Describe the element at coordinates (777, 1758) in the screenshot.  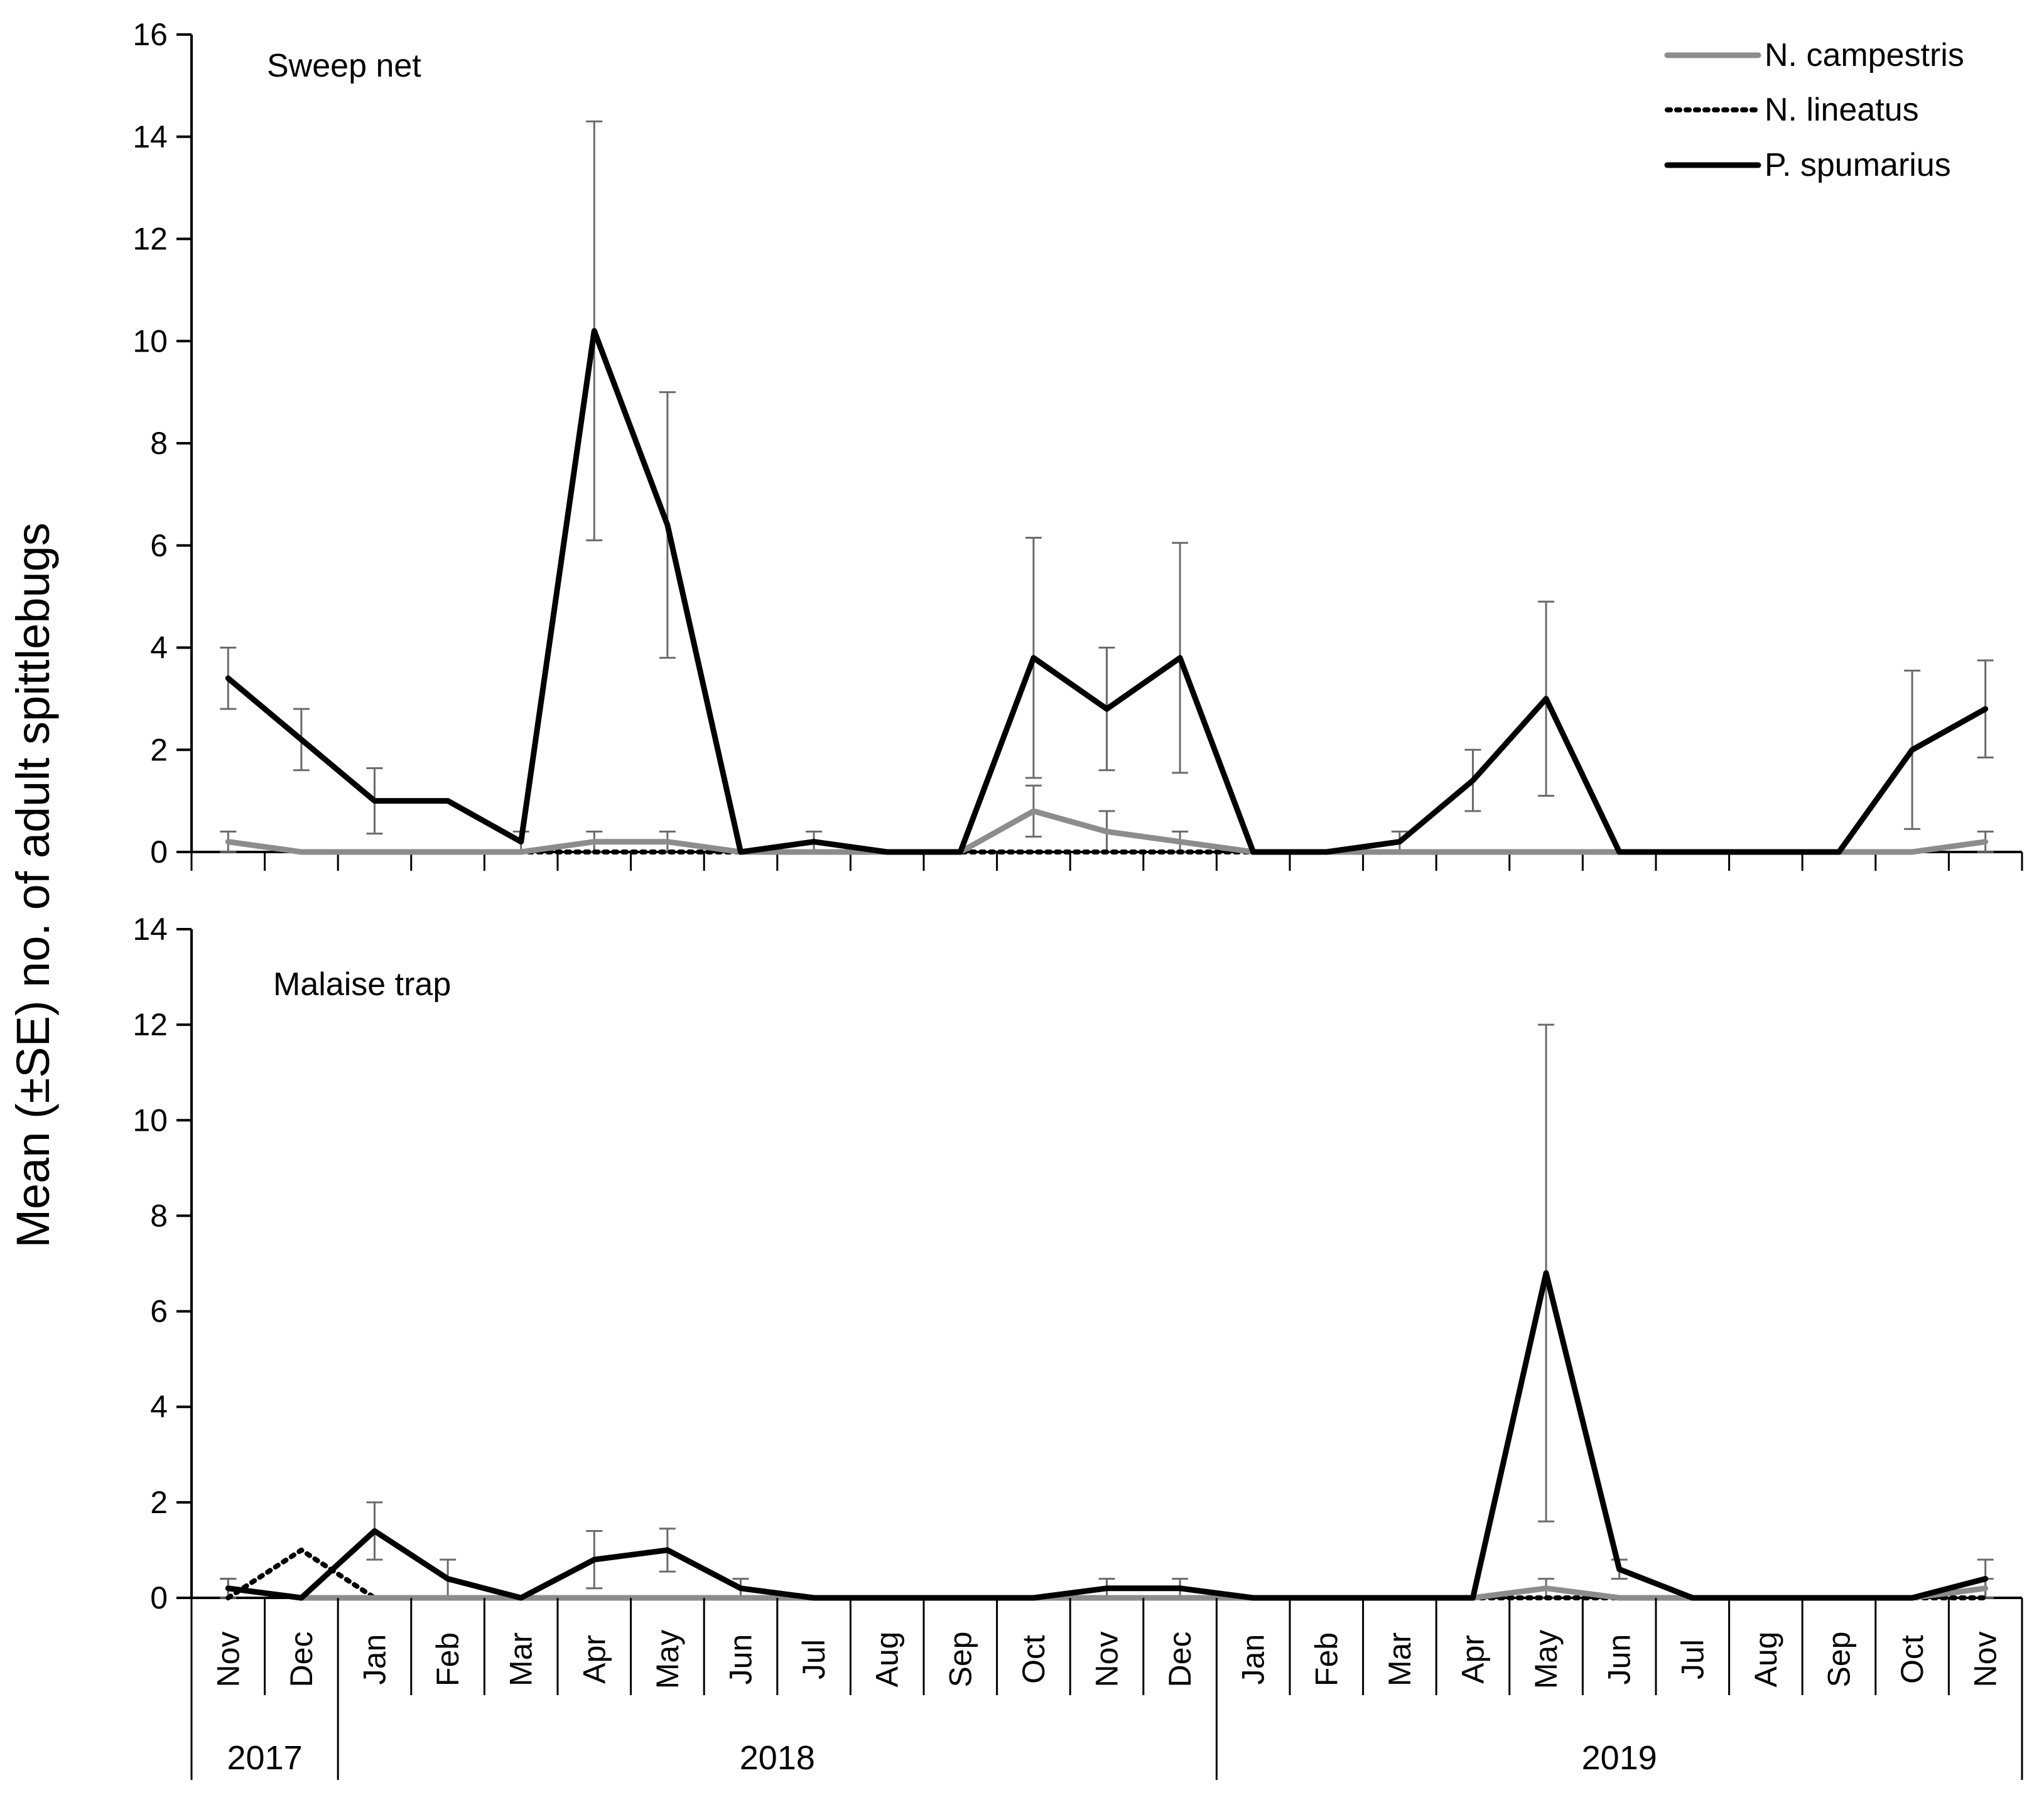
I see `year-label: 2018` at that location.